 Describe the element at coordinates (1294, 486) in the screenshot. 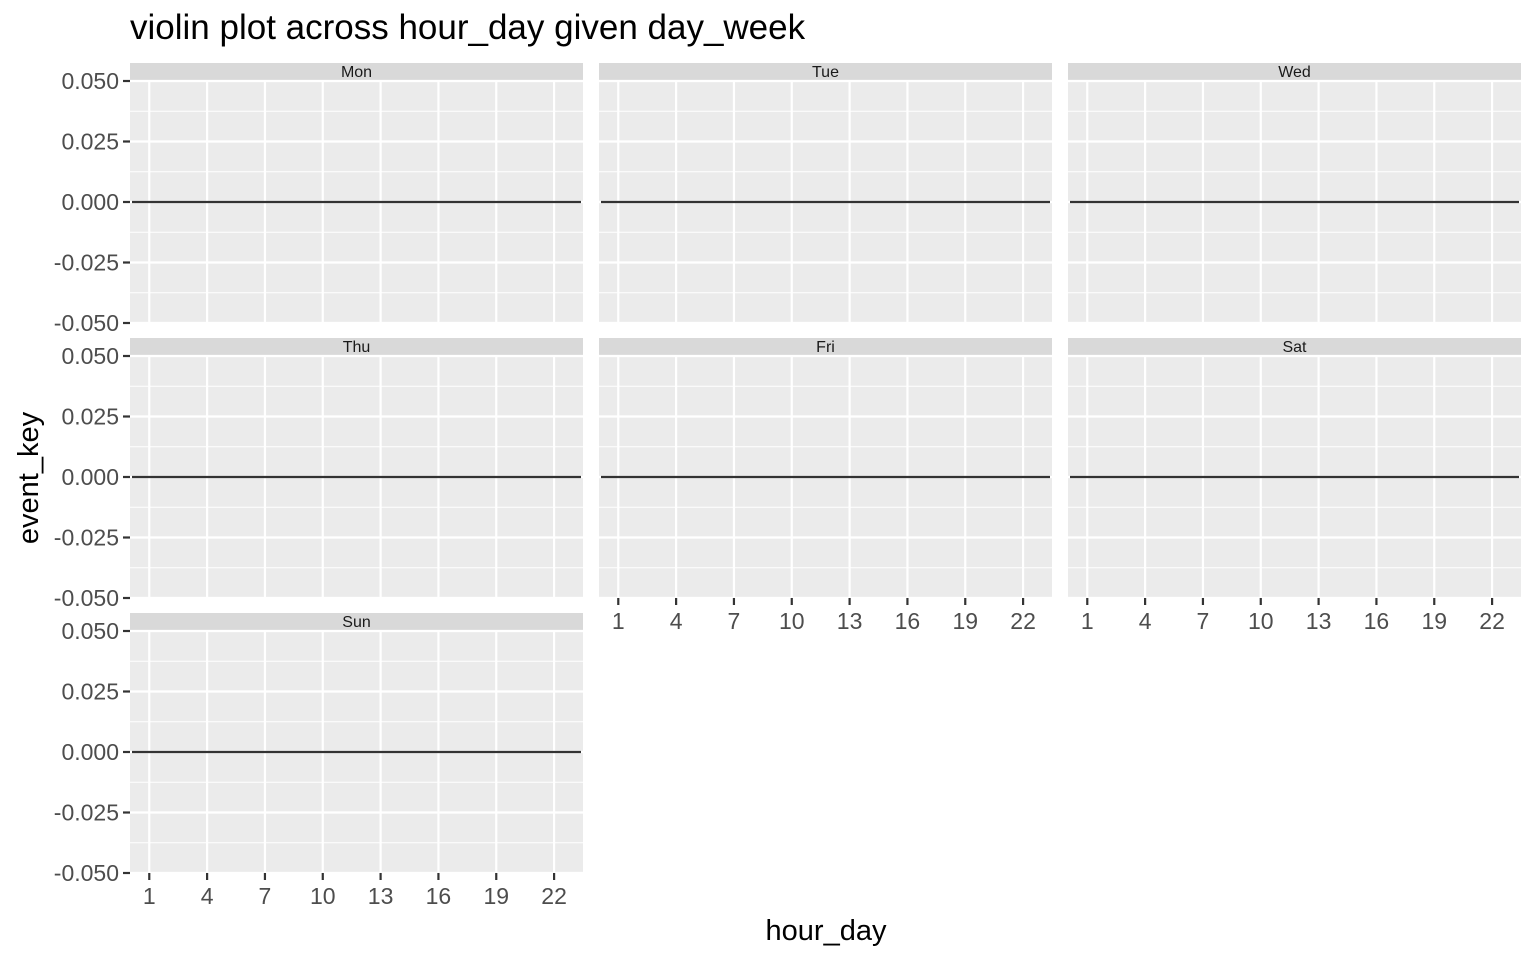

I see `facet-panel-sat: Sat 1 4 7 10 13 16 19 22` at that location.